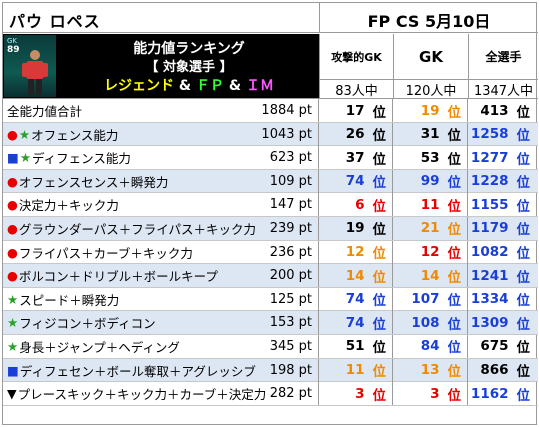 This screenshot has height=427, width=539. I want to click on table-row: ● オフェンスセンス＋瞬発力 109 pt 74 位 99 位 1228 位, so click(270, 181).